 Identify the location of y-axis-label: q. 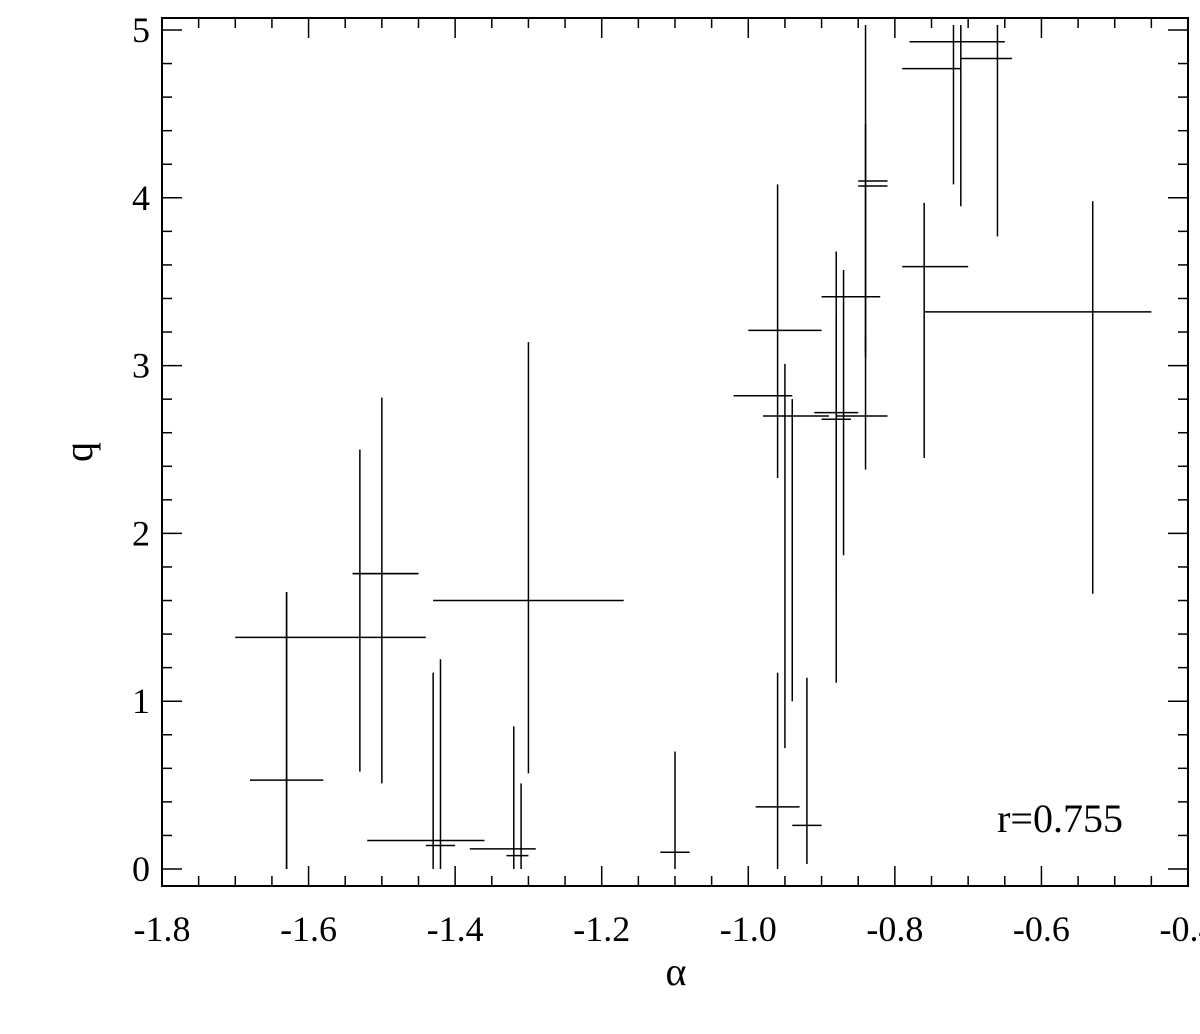
(78, 452).